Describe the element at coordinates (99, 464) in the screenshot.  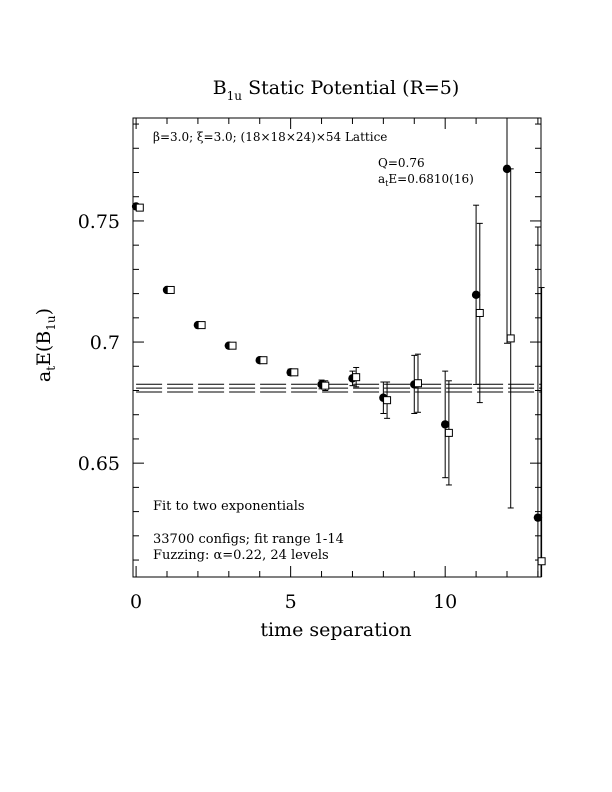
I see `y-tick-label: 0.65` at that location.